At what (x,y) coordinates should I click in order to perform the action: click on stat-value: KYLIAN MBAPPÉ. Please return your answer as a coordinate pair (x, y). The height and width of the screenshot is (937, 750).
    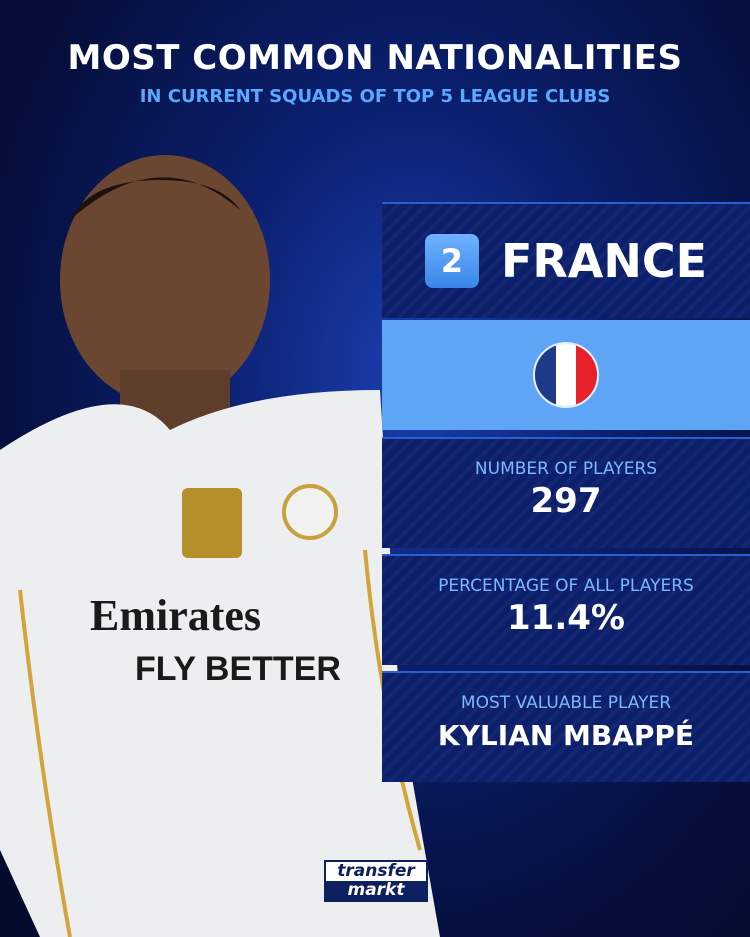
    Looking at the image, I should click on (566, 735).